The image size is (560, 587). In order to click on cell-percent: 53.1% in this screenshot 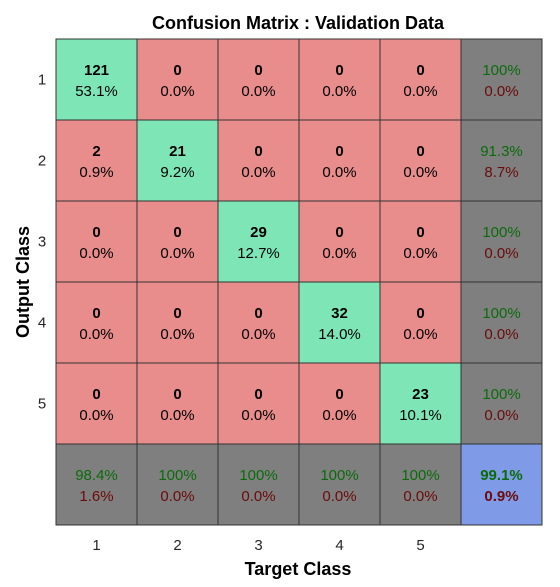, I will do `click(96, 91)`.